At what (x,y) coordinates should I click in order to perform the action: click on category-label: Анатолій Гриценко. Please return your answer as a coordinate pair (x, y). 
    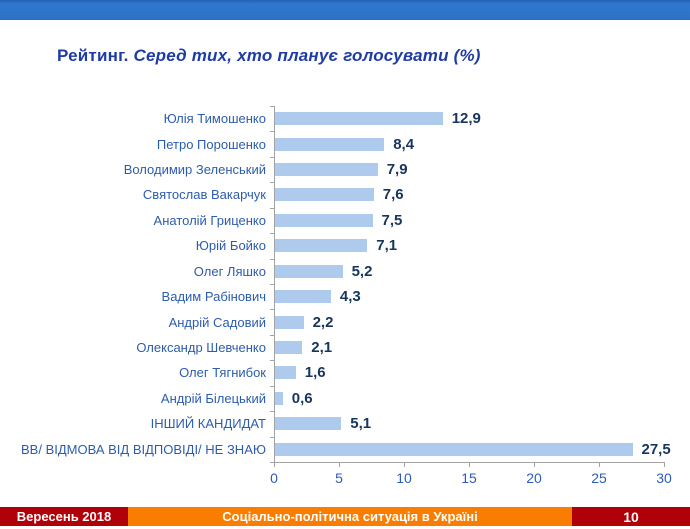
    Looking at the image, I should click on (209, 220).